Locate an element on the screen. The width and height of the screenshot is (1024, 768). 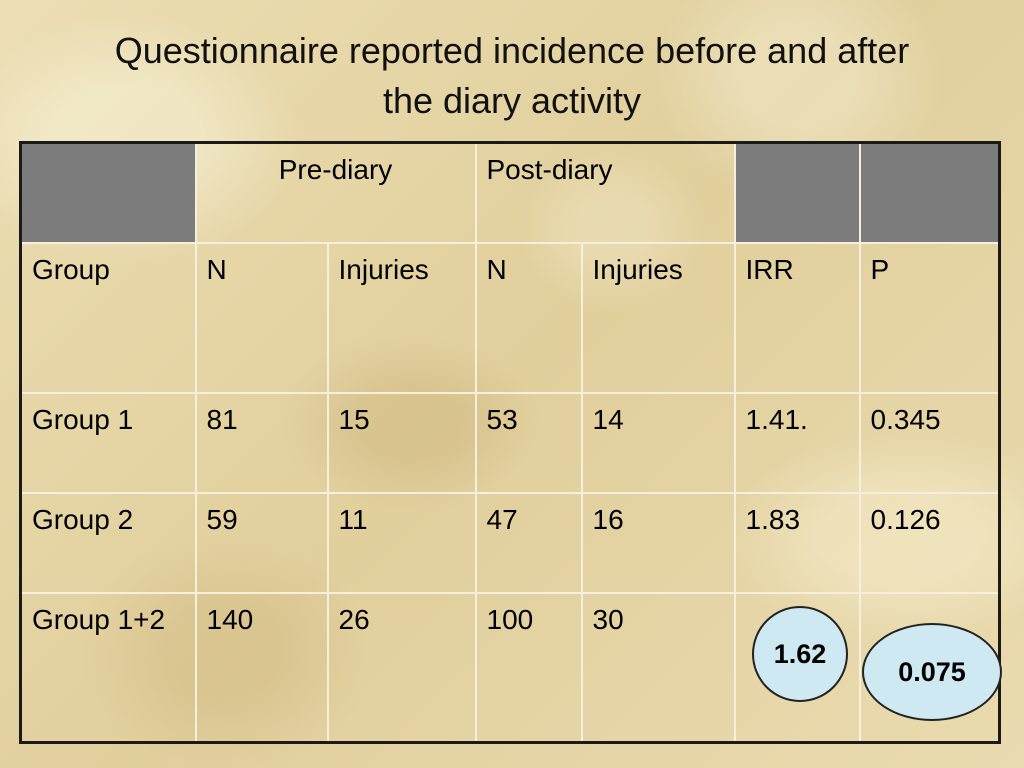
group-cell: Group 2 is located at coordinates (108, 542).